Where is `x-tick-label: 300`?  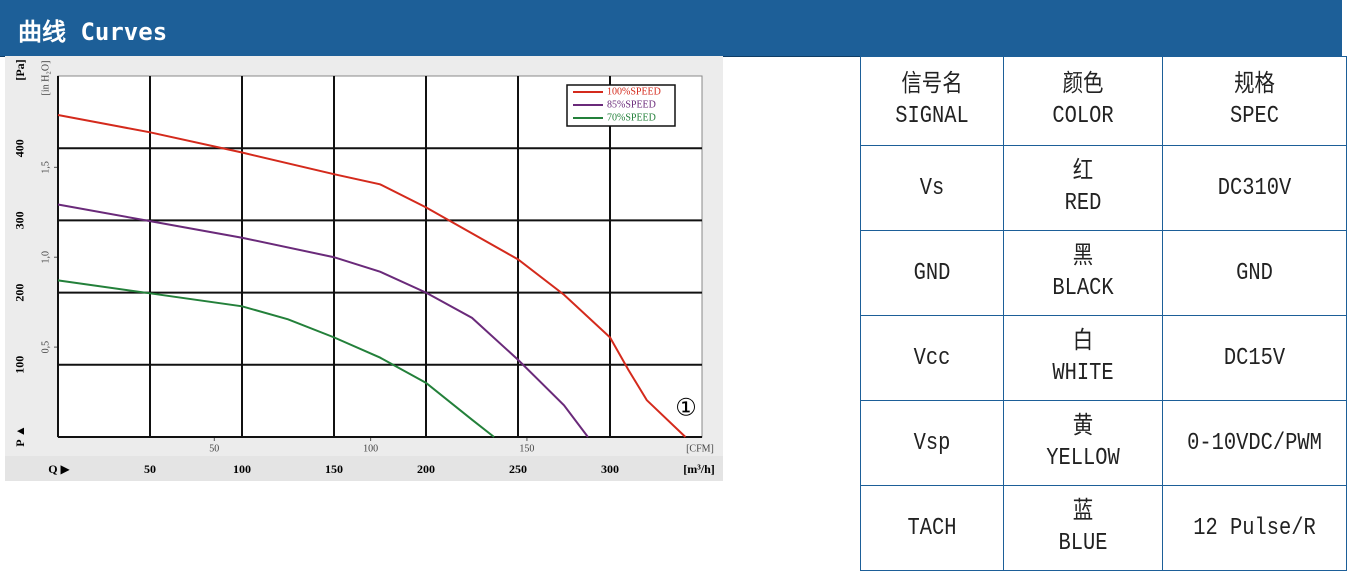
x-tick-label: 300 is located at coordinates (610, 469).